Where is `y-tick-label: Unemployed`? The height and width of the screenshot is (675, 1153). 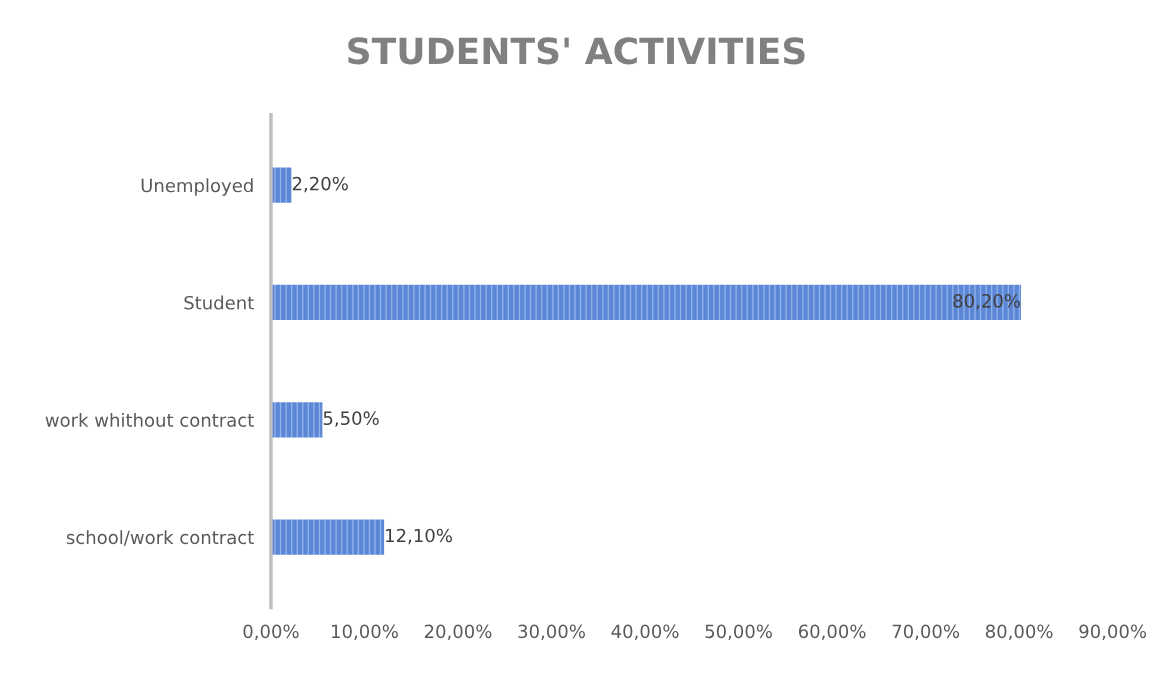 y-tick-label: Unemployed is located at coordinates (197, 187).